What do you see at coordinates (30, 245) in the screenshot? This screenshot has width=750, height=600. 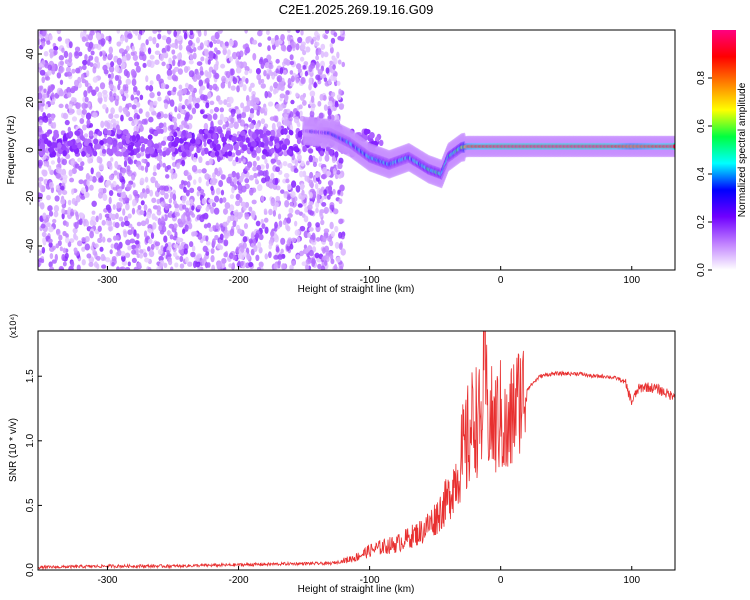 I see `y-tick-label: -40` at bounding box center [30, 245].